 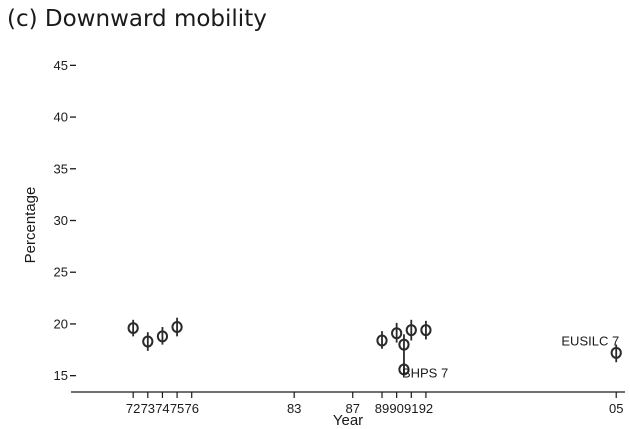 I want to click on y-tick-label-20: 20, so click(x=61, y=323).